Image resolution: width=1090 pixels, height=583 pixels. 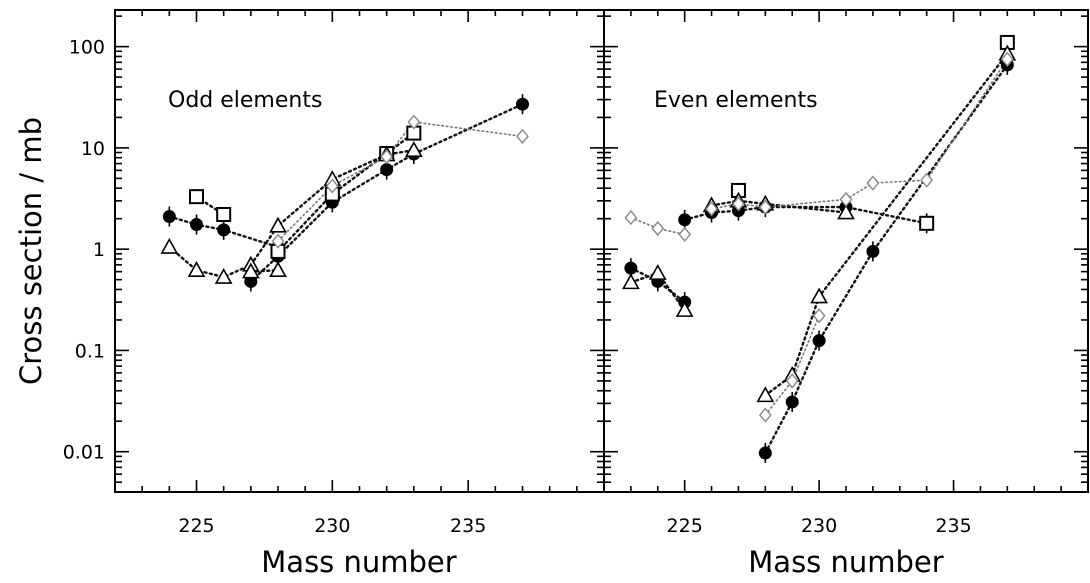 I want to click on x-tick-labels-odd: 225 230 235, so click(x=332, y=526).